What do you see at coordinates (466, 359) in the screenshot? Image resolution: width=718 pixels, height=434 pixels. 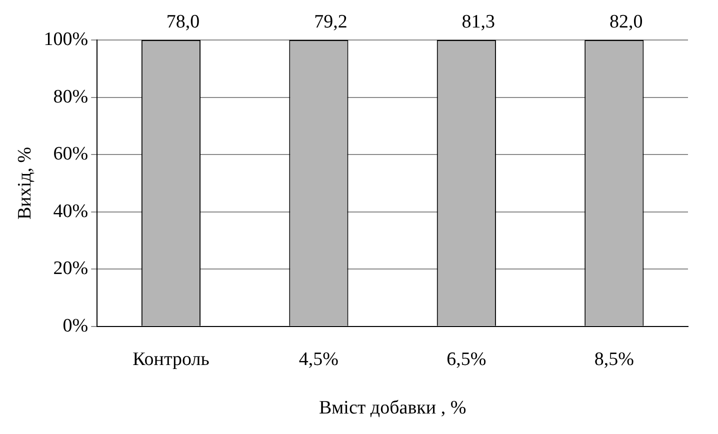 I see `x-tick-label: 6,5%` at bounding box center [466, 359].